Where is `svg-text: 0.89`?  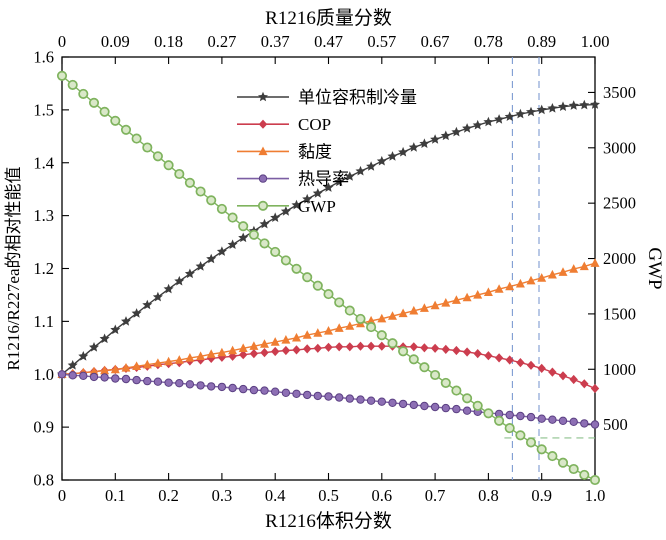
svg-text: 0.89 is located at coordinates (541, 41).